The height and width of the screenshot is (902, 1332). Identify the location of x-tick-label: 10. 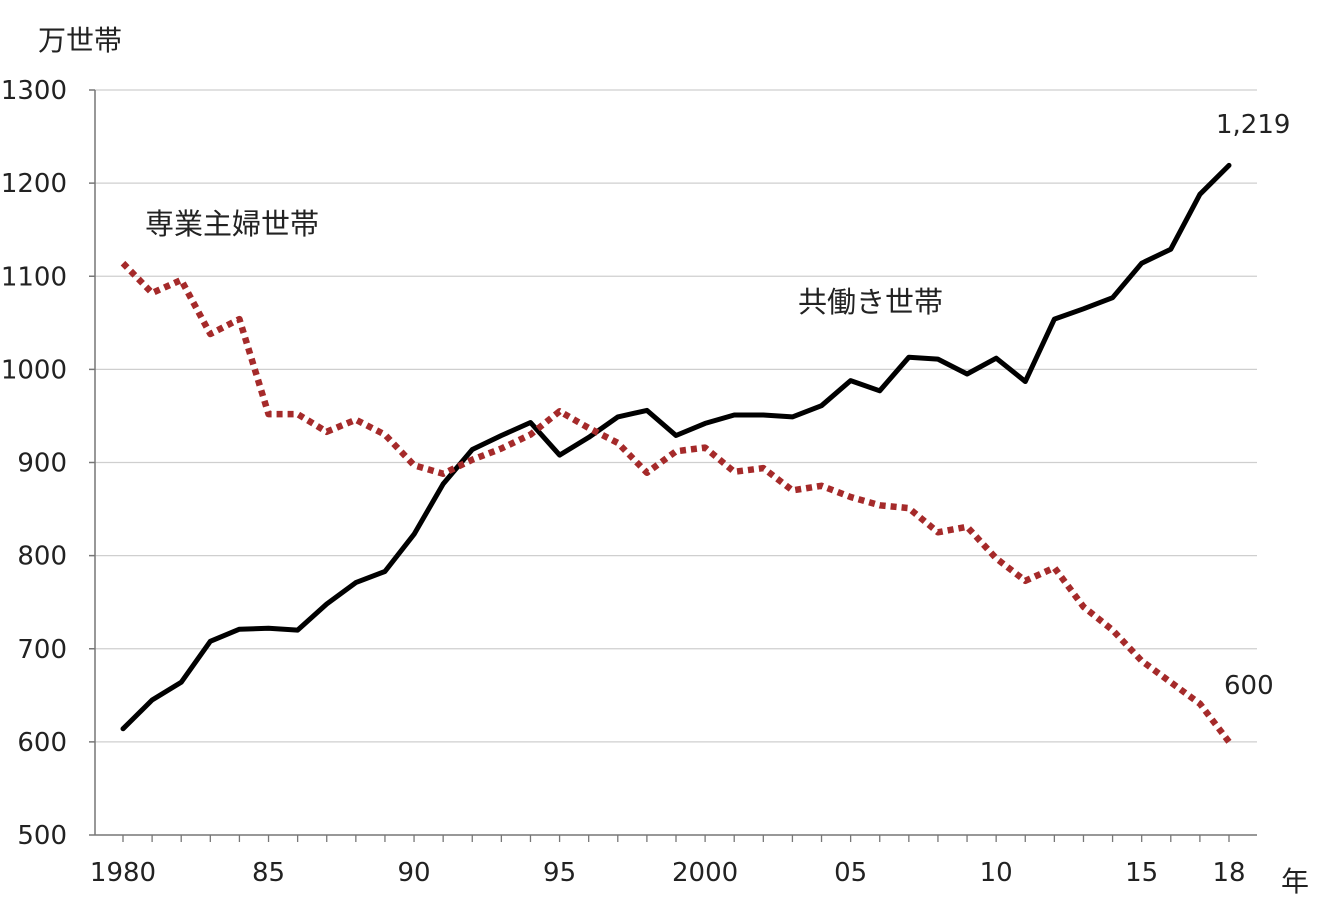
(996, 873).